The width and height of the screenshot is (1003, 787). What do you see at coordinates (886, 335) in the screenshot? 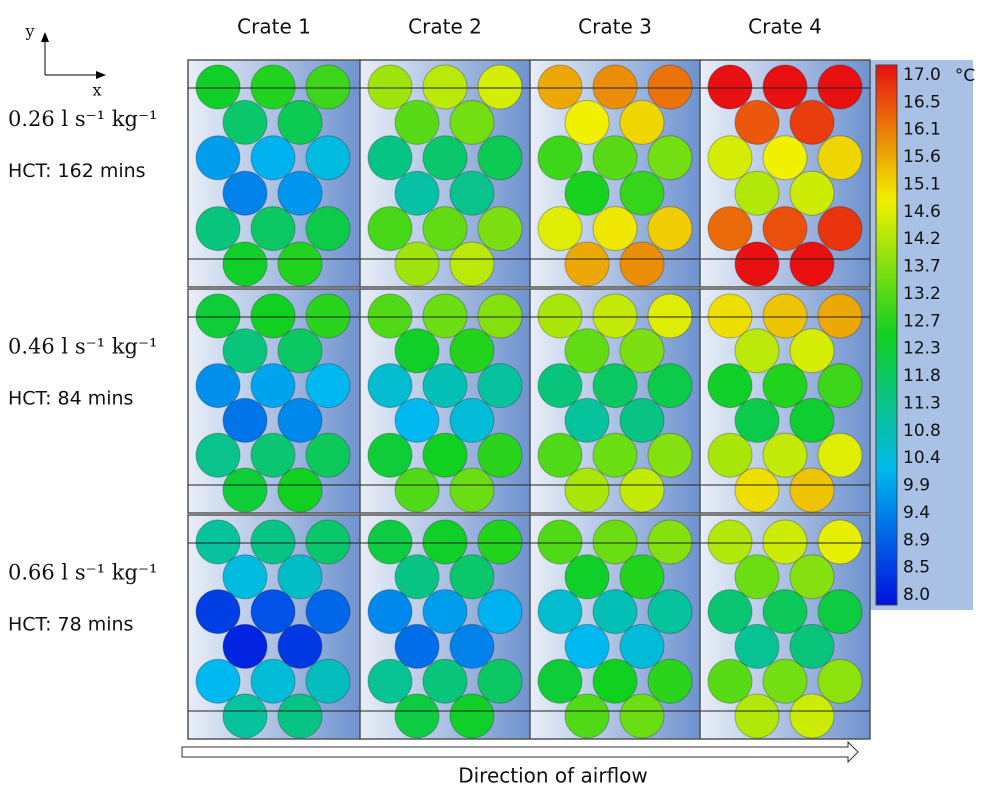
I see `colorbar` at bounding box center [886, 335].